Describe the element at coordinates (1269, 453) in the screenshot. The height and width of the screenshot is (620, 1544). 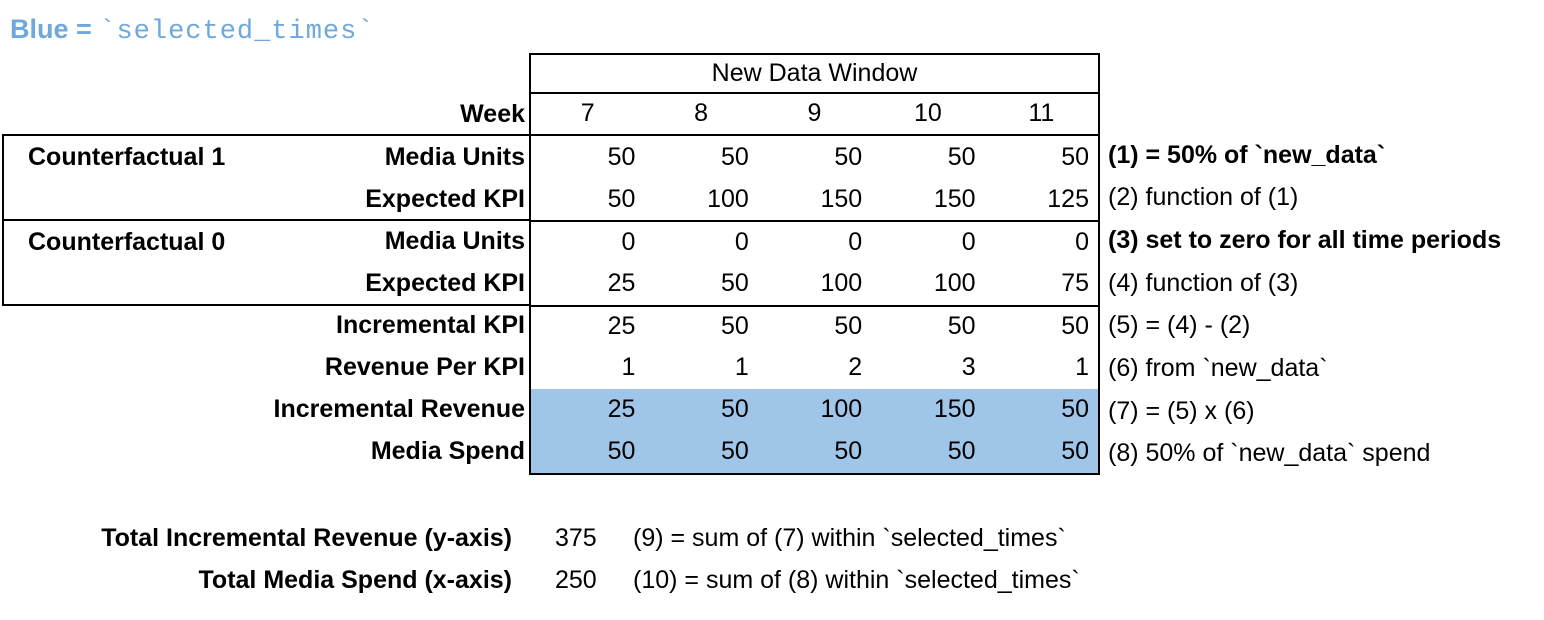
I see `annotation-8: (8) 50% of `new_data` spend` at that location.